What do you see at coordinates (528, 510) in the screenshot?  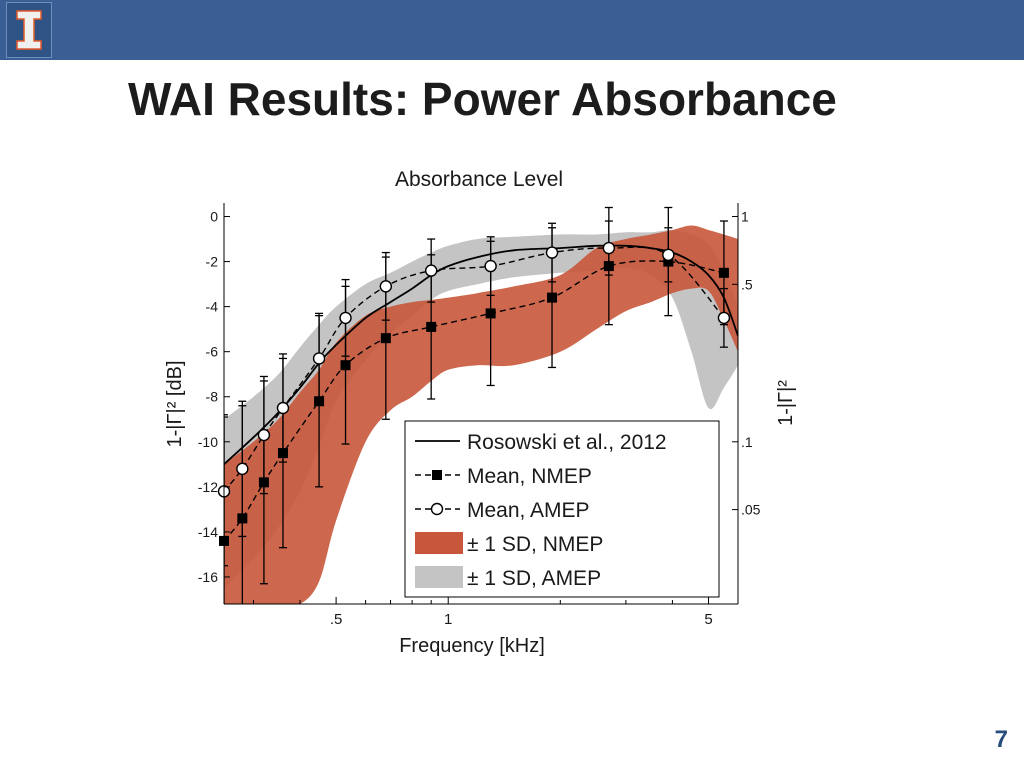 I see `legend-label: Mean, AMEP` at bounding box center [528, 510].